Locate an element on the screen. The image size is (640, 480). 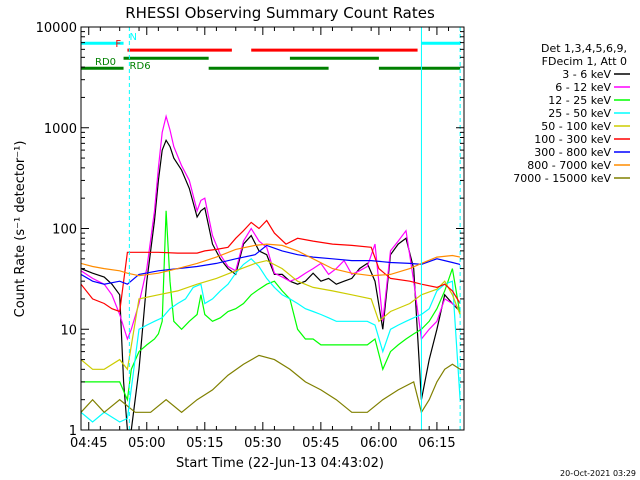
legend-entry-label: 3 - 6 keV is located at coordinates (586, 74).